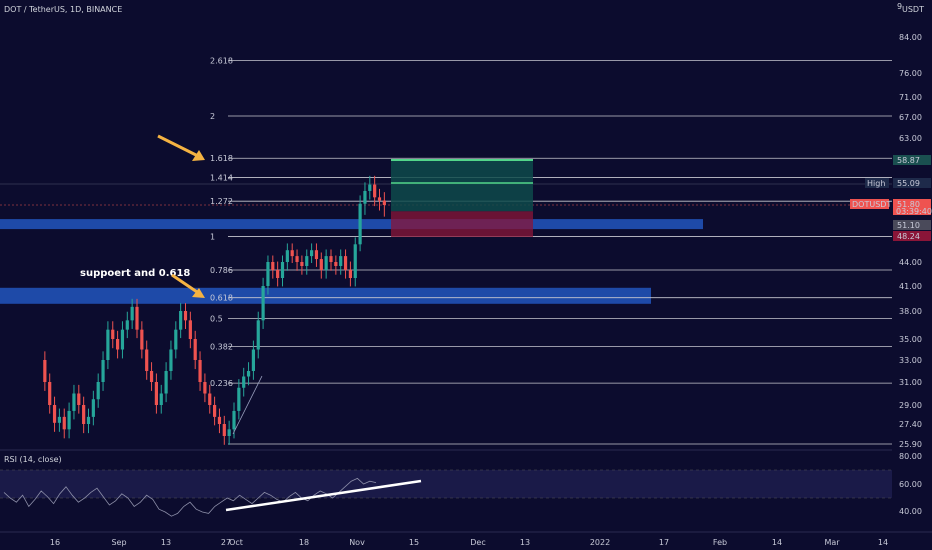 The image size is (932, 550). I want to click on rsi-tick-label: 60.00, so click(910, 484).